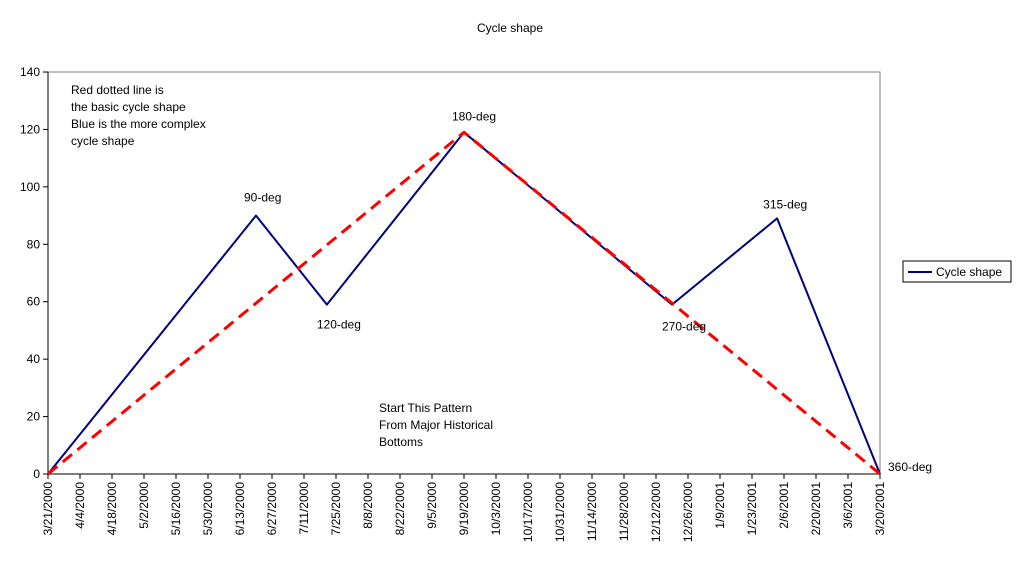 The image size is (1020, 564). I want to click on y-tick-label: 120, so click(30, 129).